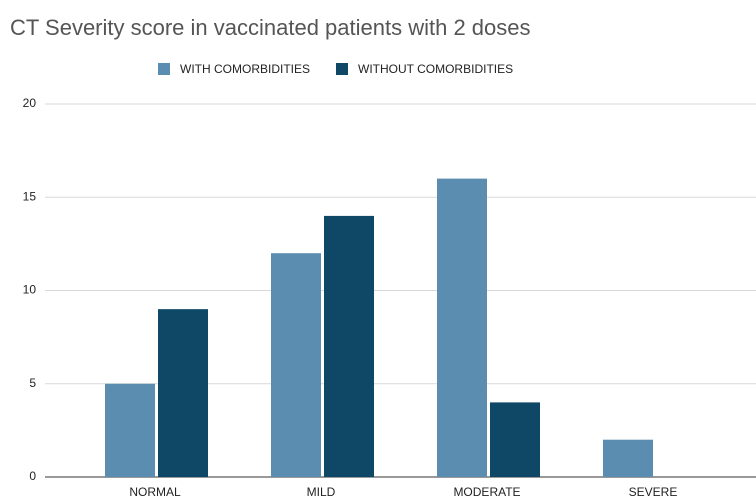 Image resolution: width=756 pixels, height=502 pixels. What do you see at coordinates (486, 492) in the screenshot?
I see `x-tick-label: MODERATE` at bounding box center [486, 492].